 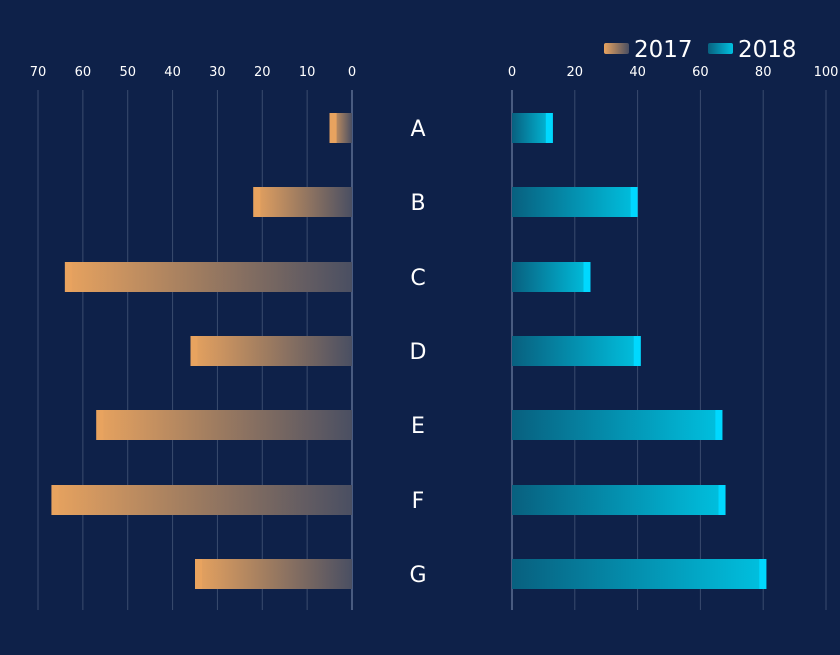 What do you see at coordinates (417, 203) in the screenshot?
I see `category-label-b: B` at bounding box center [417, 203].